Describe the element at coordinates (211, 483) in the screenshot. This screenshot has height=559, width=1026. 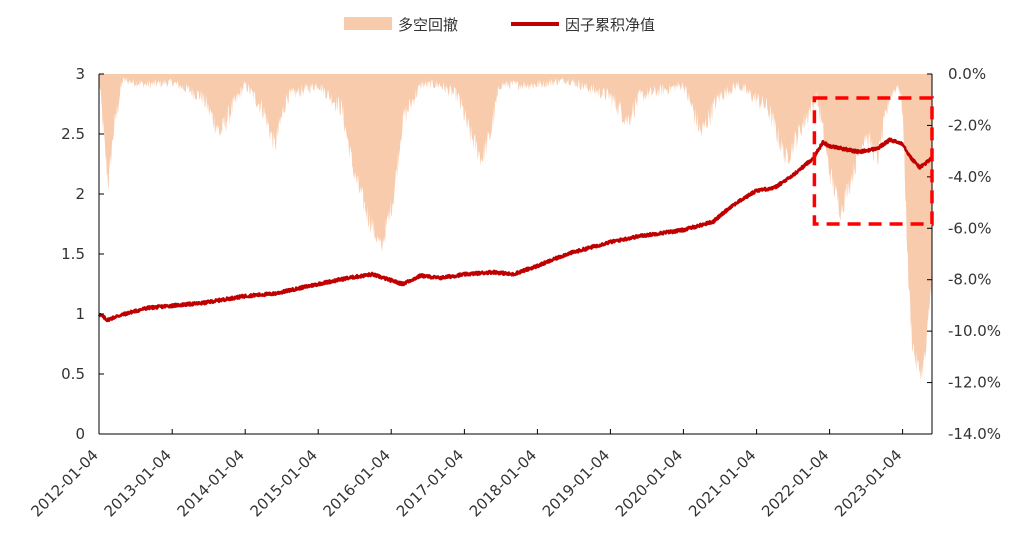
I see `x-tick-label: 2014-01-04` at that location.